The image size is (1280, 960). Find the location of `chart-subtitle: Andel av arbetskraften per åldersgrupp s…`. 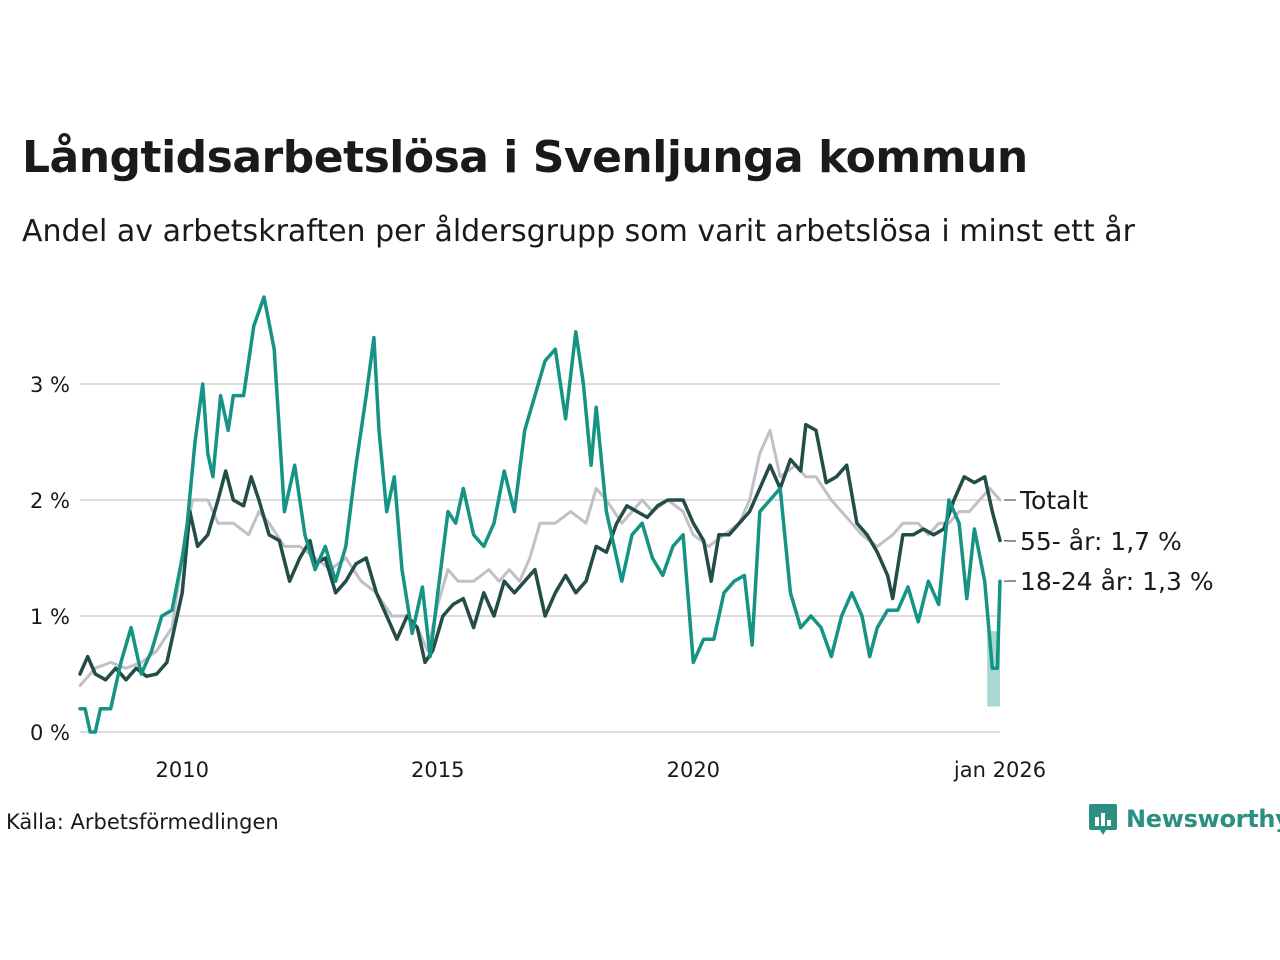

chart-subtitle: Andel av arbetskraften per åldersgrupp s… is located at coordinates (578, 231).